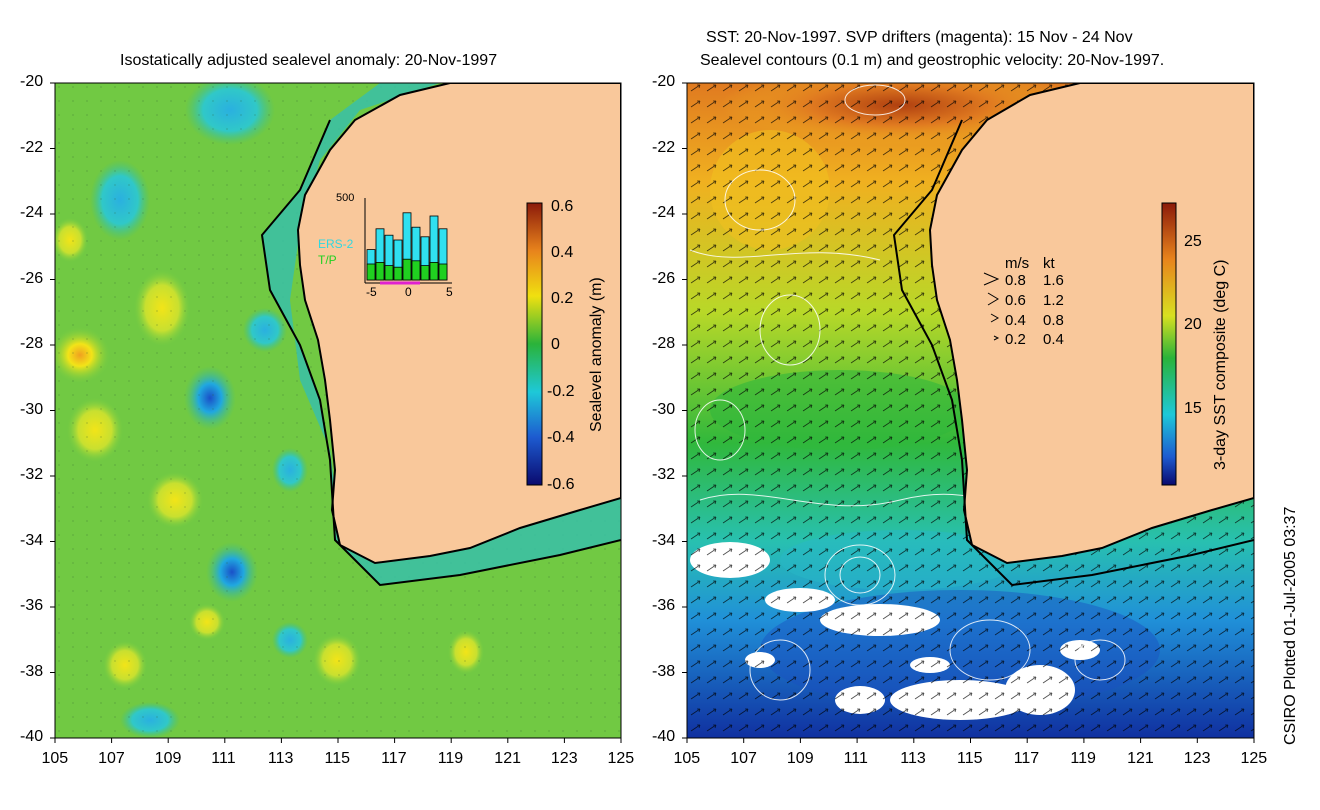 The width and height of the screenshot is (1320, 810). Describe the element at coordinates (596, 354) in the screenshot. I see `sla-colorbar-label: Sealevel anomaly (m)` at that location.